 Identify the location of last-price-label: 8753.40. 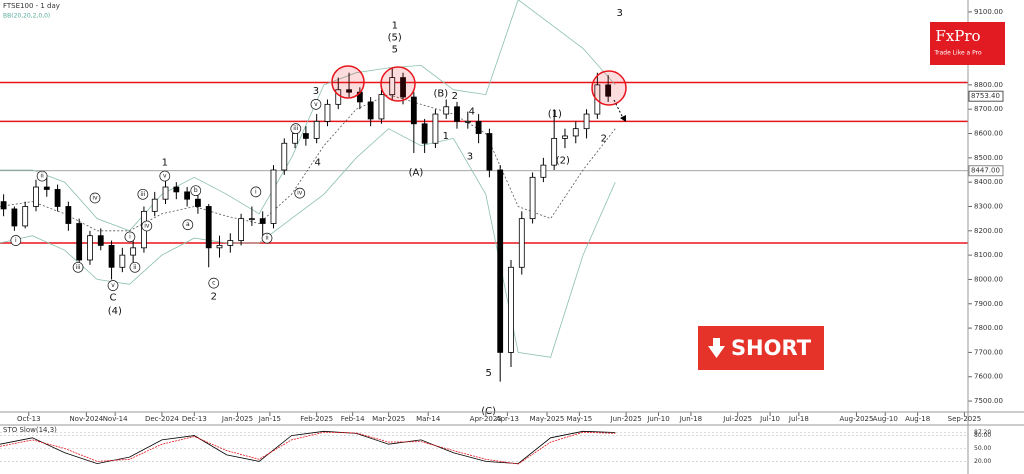
(985, 96).